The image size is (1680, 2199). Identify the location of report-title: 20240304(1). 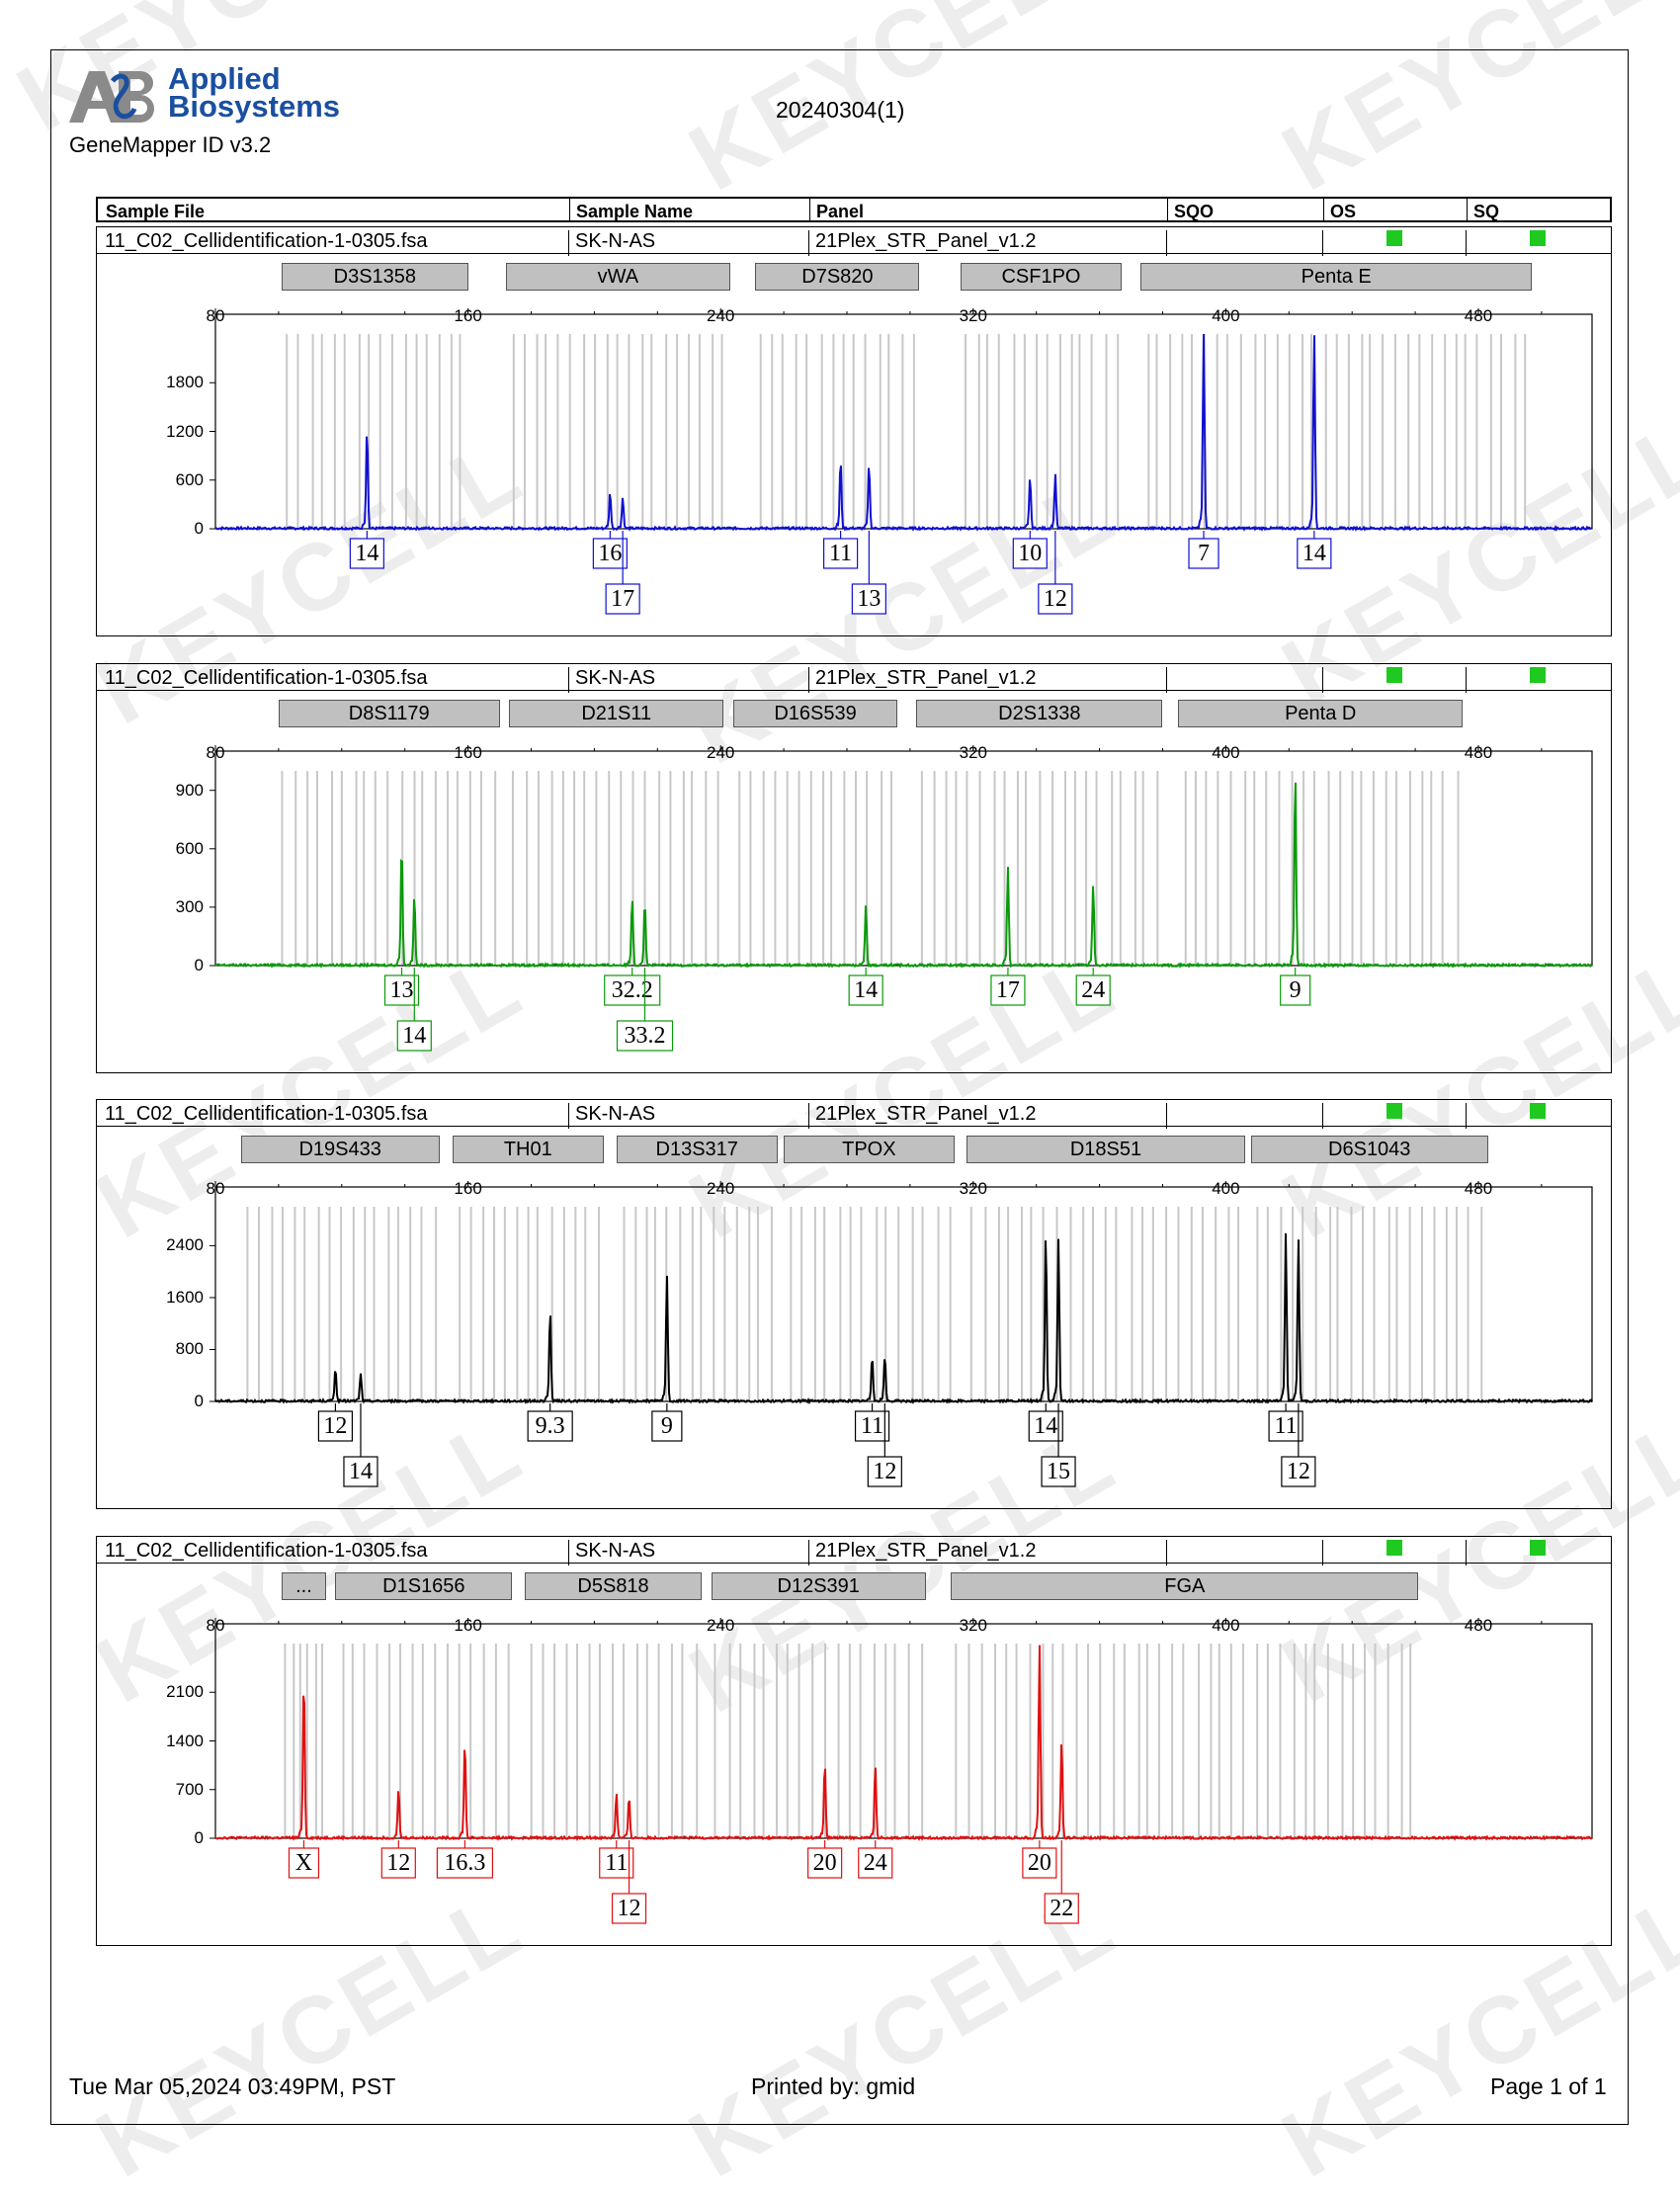
(840, 110).